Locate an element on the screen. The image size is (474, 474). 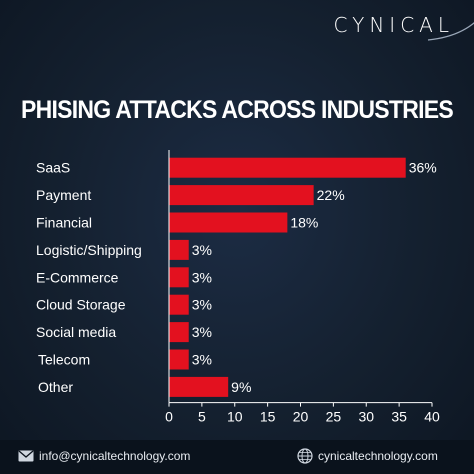
category-label: Financial is located at coordinates (64, 223).